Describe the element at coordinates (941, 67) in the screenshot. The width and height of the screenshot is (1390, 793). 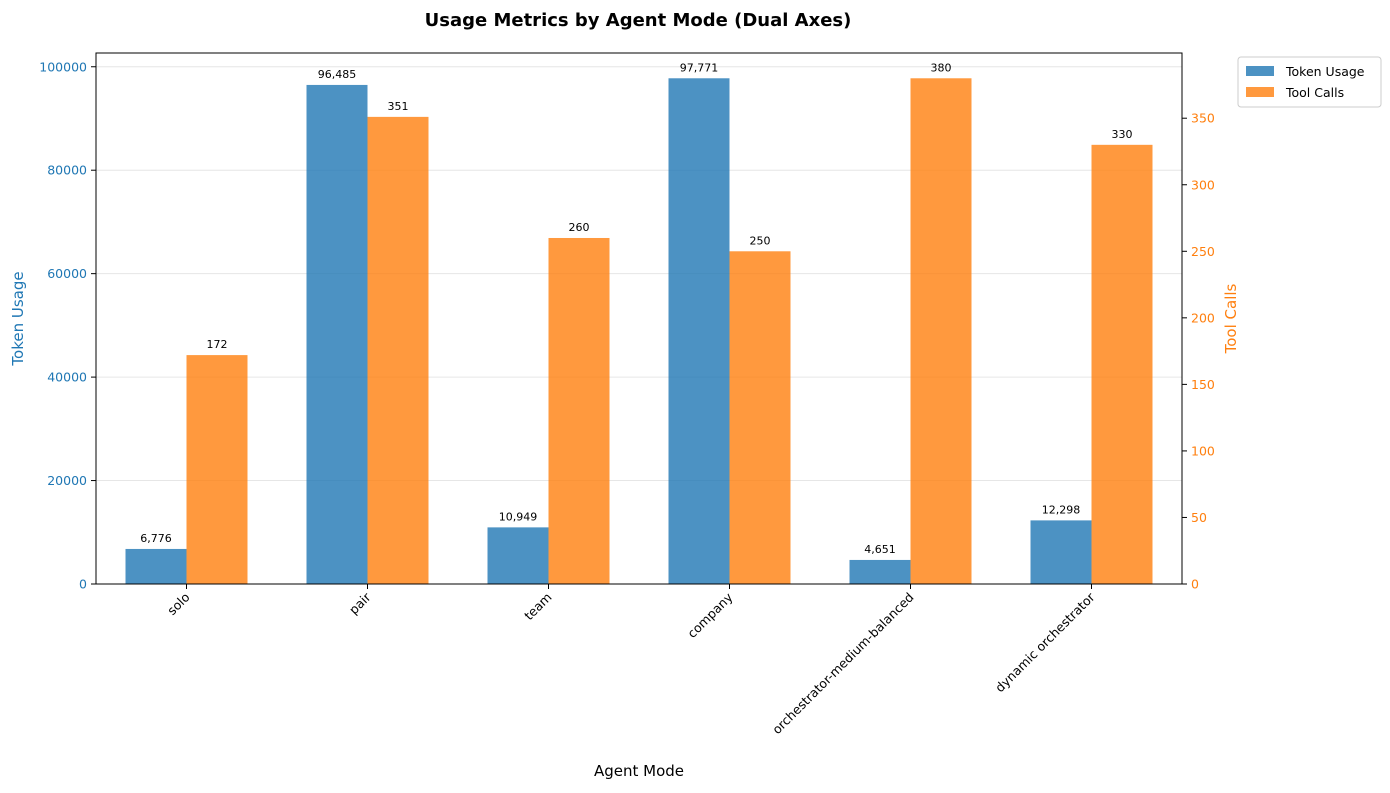
I see `data-label-tool-calls: 380` at that location.